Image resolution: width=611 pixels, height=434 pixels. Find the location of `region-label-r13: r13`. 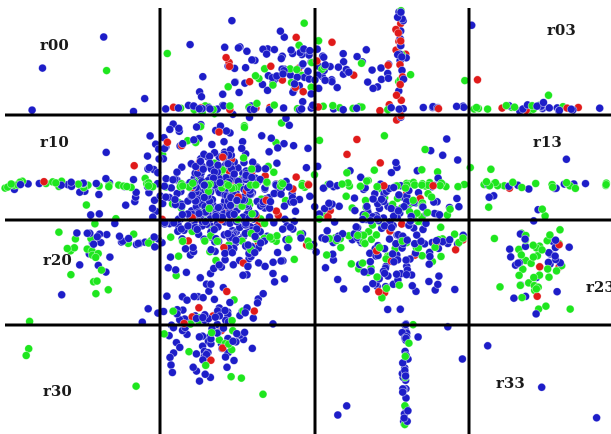

region-label-r13: r13 is located at coordinates (547, 142).